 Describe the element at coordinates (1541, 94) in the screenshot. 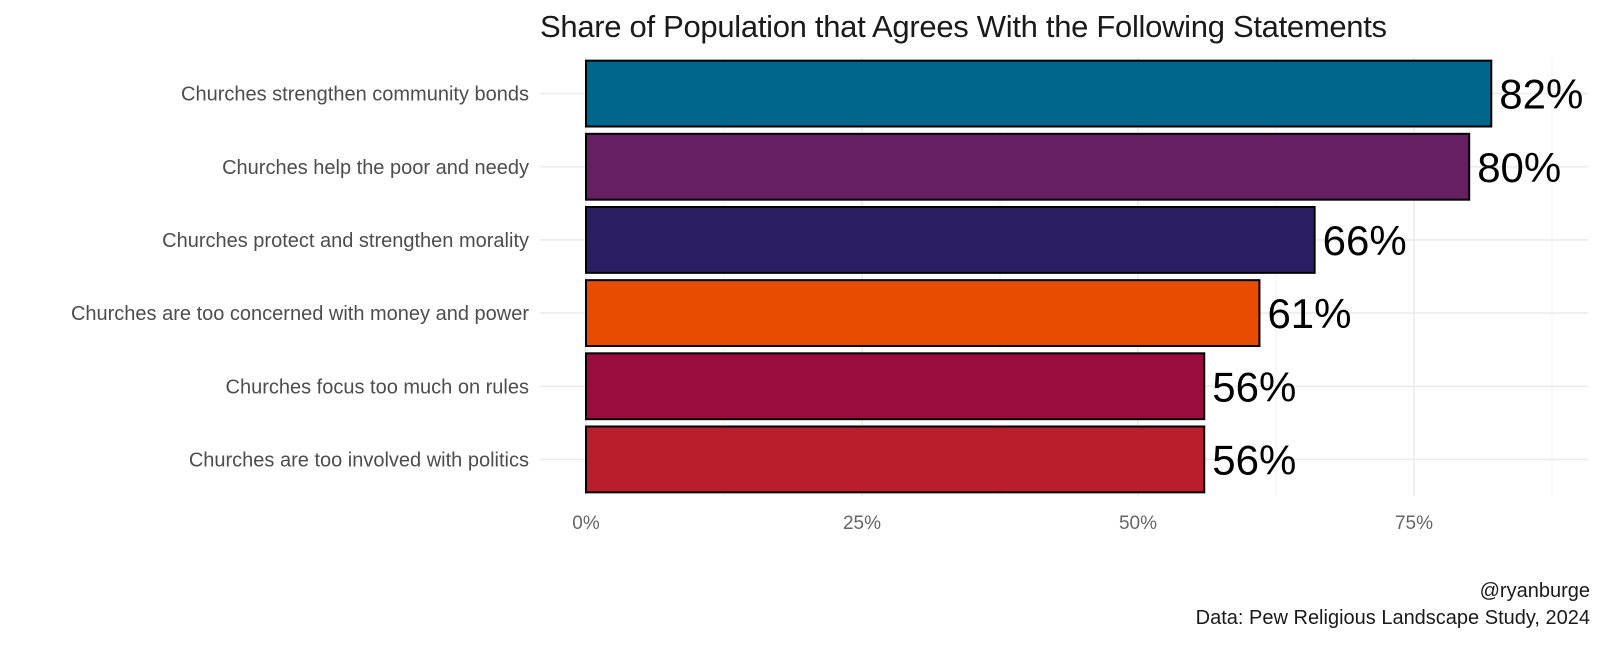

I see `data-label: 82%` at that location.